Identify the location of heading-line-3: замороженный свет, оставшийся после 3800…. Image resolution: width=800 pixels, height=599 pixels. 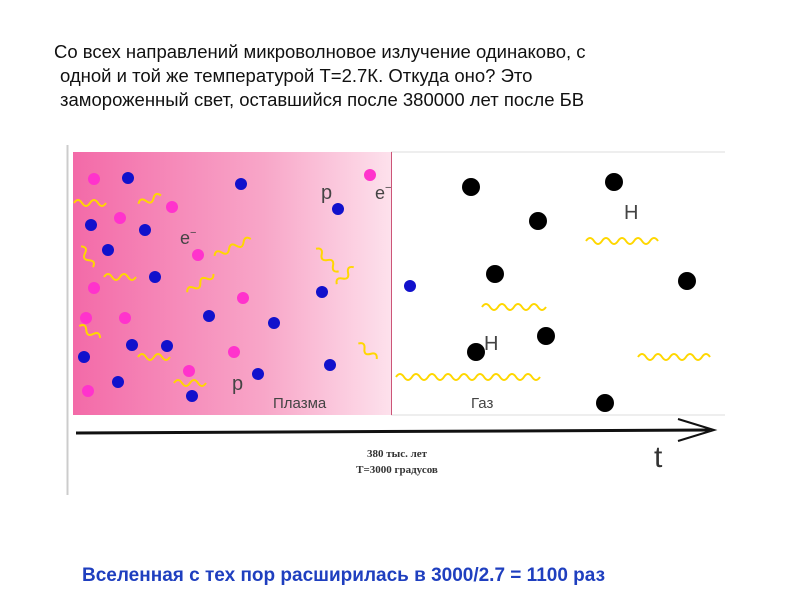
(322, 99).